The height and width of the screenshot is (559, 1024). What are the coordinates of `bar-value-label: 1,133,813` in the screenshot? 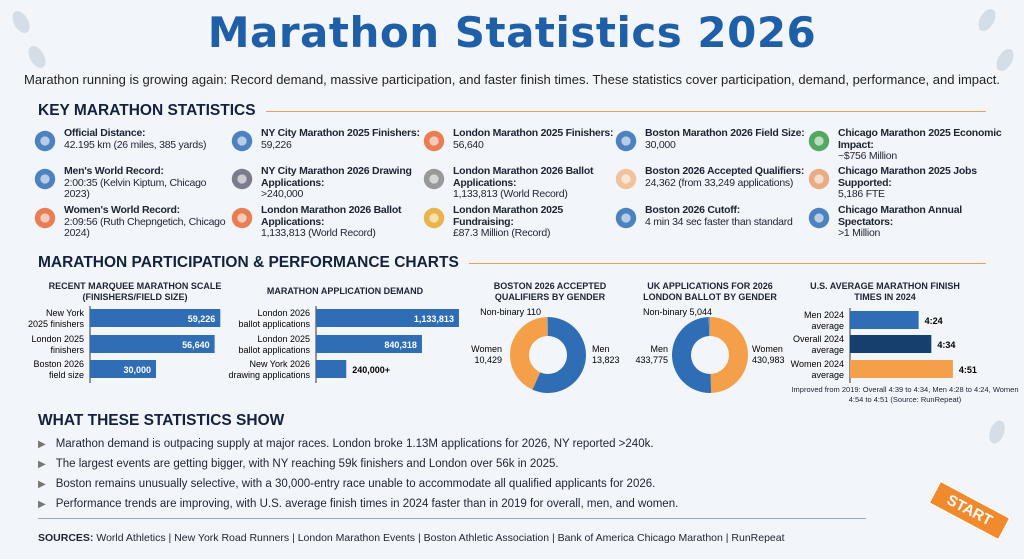 It's located at (434, 319).